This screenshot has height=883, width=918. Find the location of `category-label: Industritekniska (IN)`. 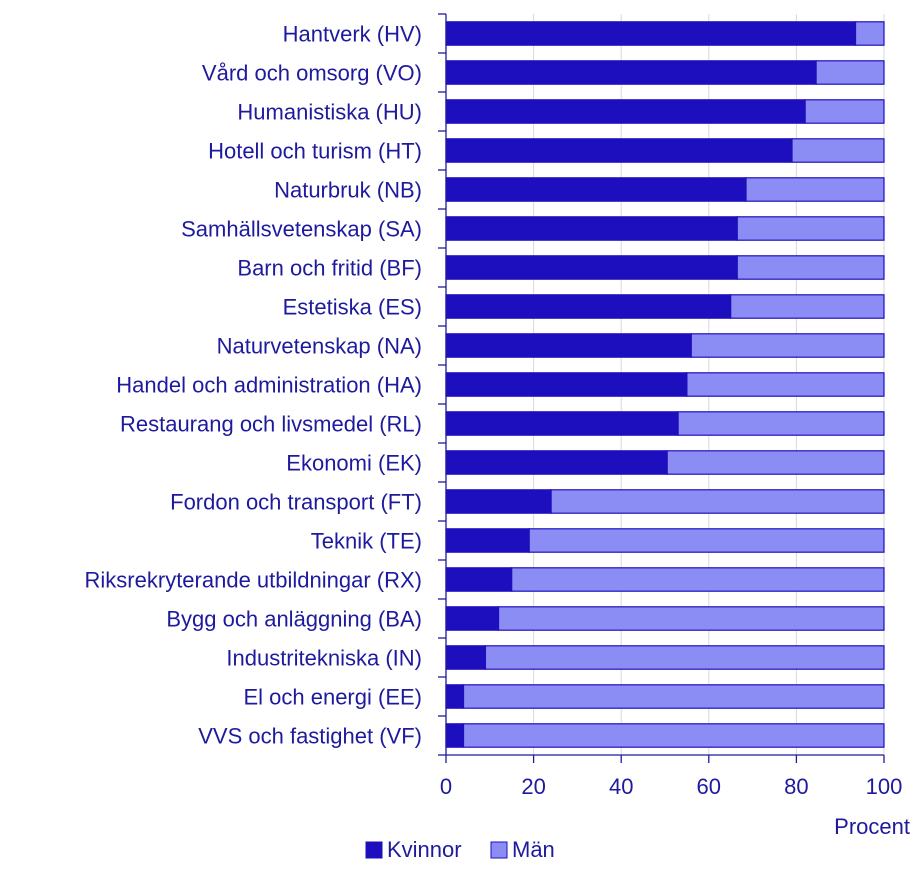

category-label: Industritekniska (IN) is located at coordinates (324, 658).